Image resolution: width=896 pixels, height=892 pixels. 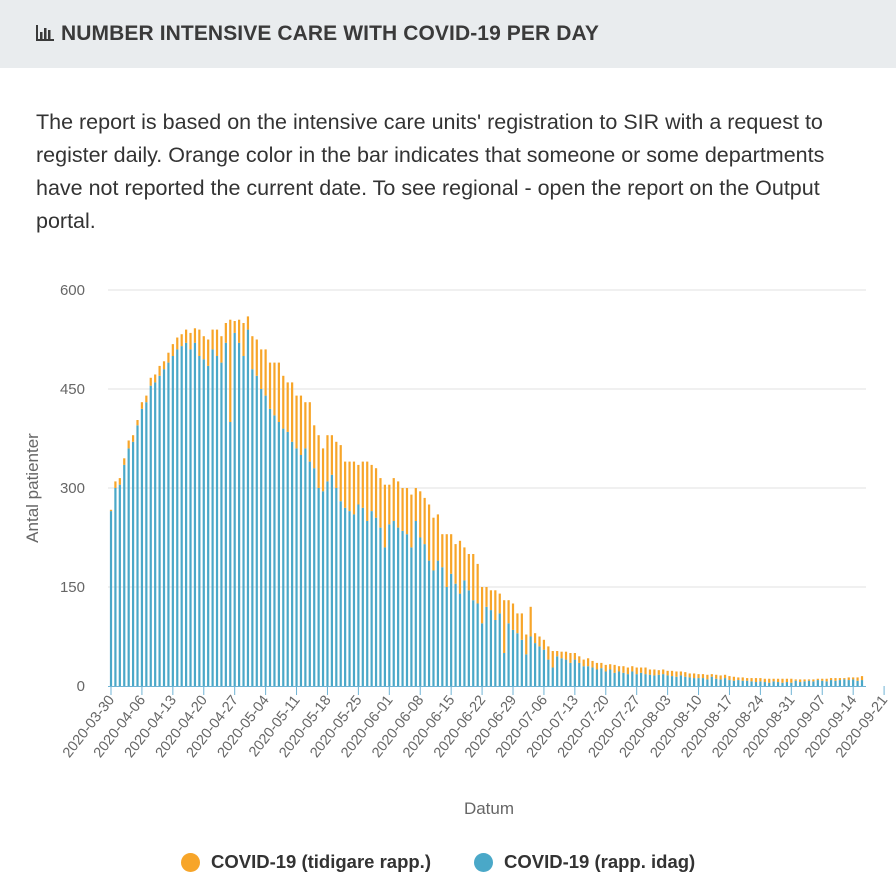 What do you see at coordinates (306, 862) in the screenshot?
I see `legend-item-earlier: COVID-19 (tidigare rapp.)` at bounding box center [306, 862].